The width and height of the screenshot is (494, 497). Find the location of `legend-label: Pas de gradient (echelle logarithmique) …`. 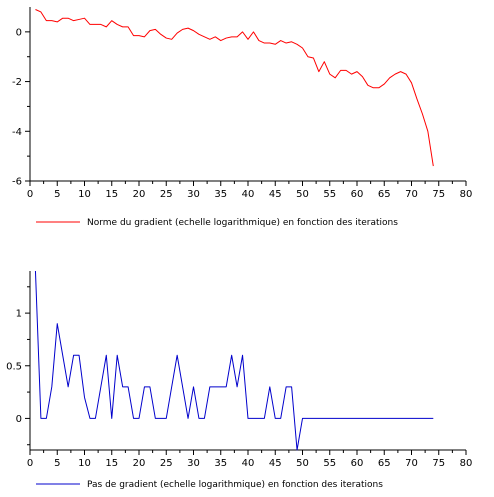

legend-label: Pas de gradient (echelle logarithmique) … is located at coordinates (235, 485).